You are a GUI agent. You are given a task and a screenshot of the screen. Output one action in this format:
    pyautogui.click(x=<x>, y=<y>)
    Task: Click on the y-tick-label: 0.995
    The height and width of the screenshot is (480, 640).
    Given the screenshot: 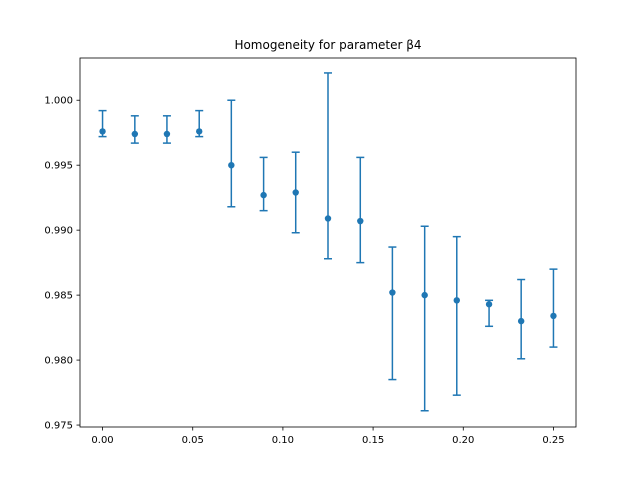 What is the action you would take?
    pyautogui.click(x=58, y=166)
    